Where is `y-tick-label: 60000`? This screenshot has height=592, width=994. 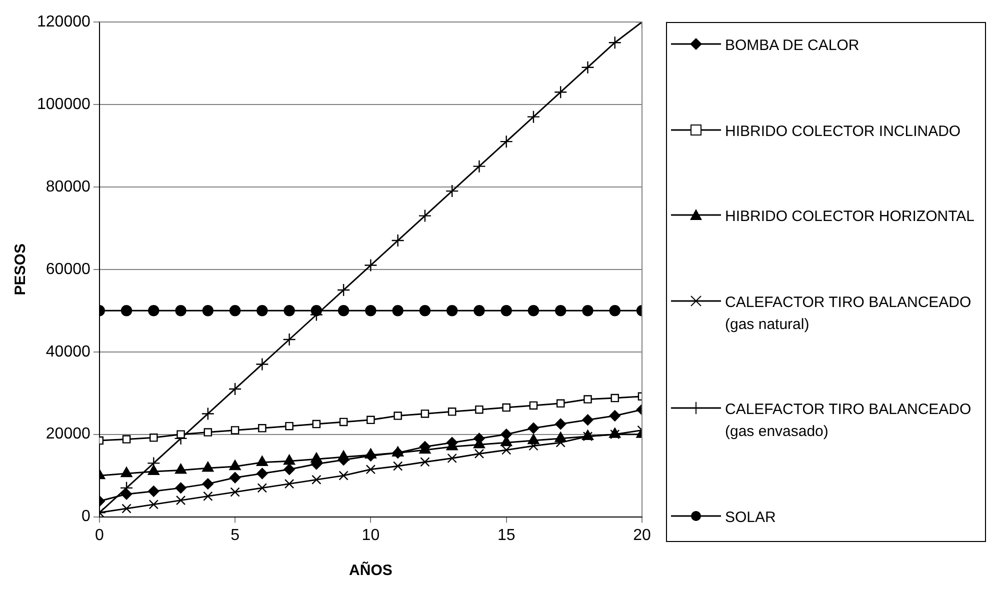
y-tick-label: 60000 is located at coordinates (68, 269).